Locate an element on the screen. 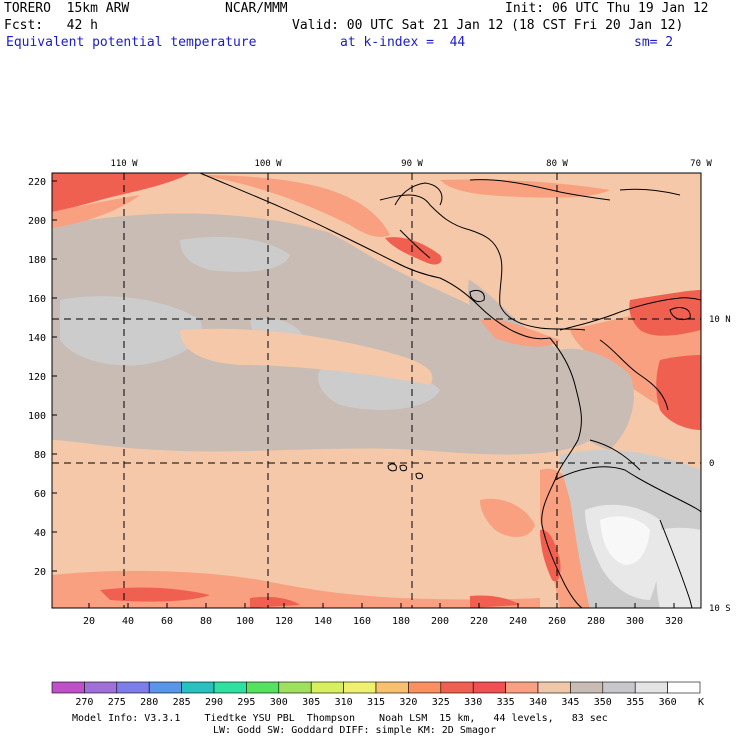 Image resolution: width=740 pixels, height=740 pixels. field-hot-nw is located at coordinates (121, 192).